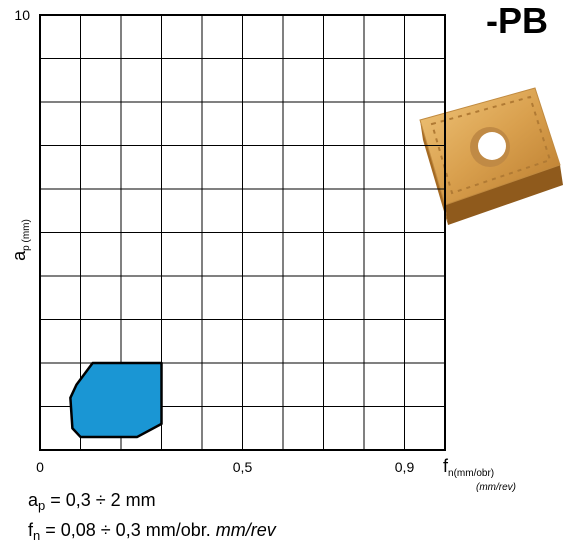 The image size is (586, 547). I want to click on note-italic: mm/rev, so click(246, 530).